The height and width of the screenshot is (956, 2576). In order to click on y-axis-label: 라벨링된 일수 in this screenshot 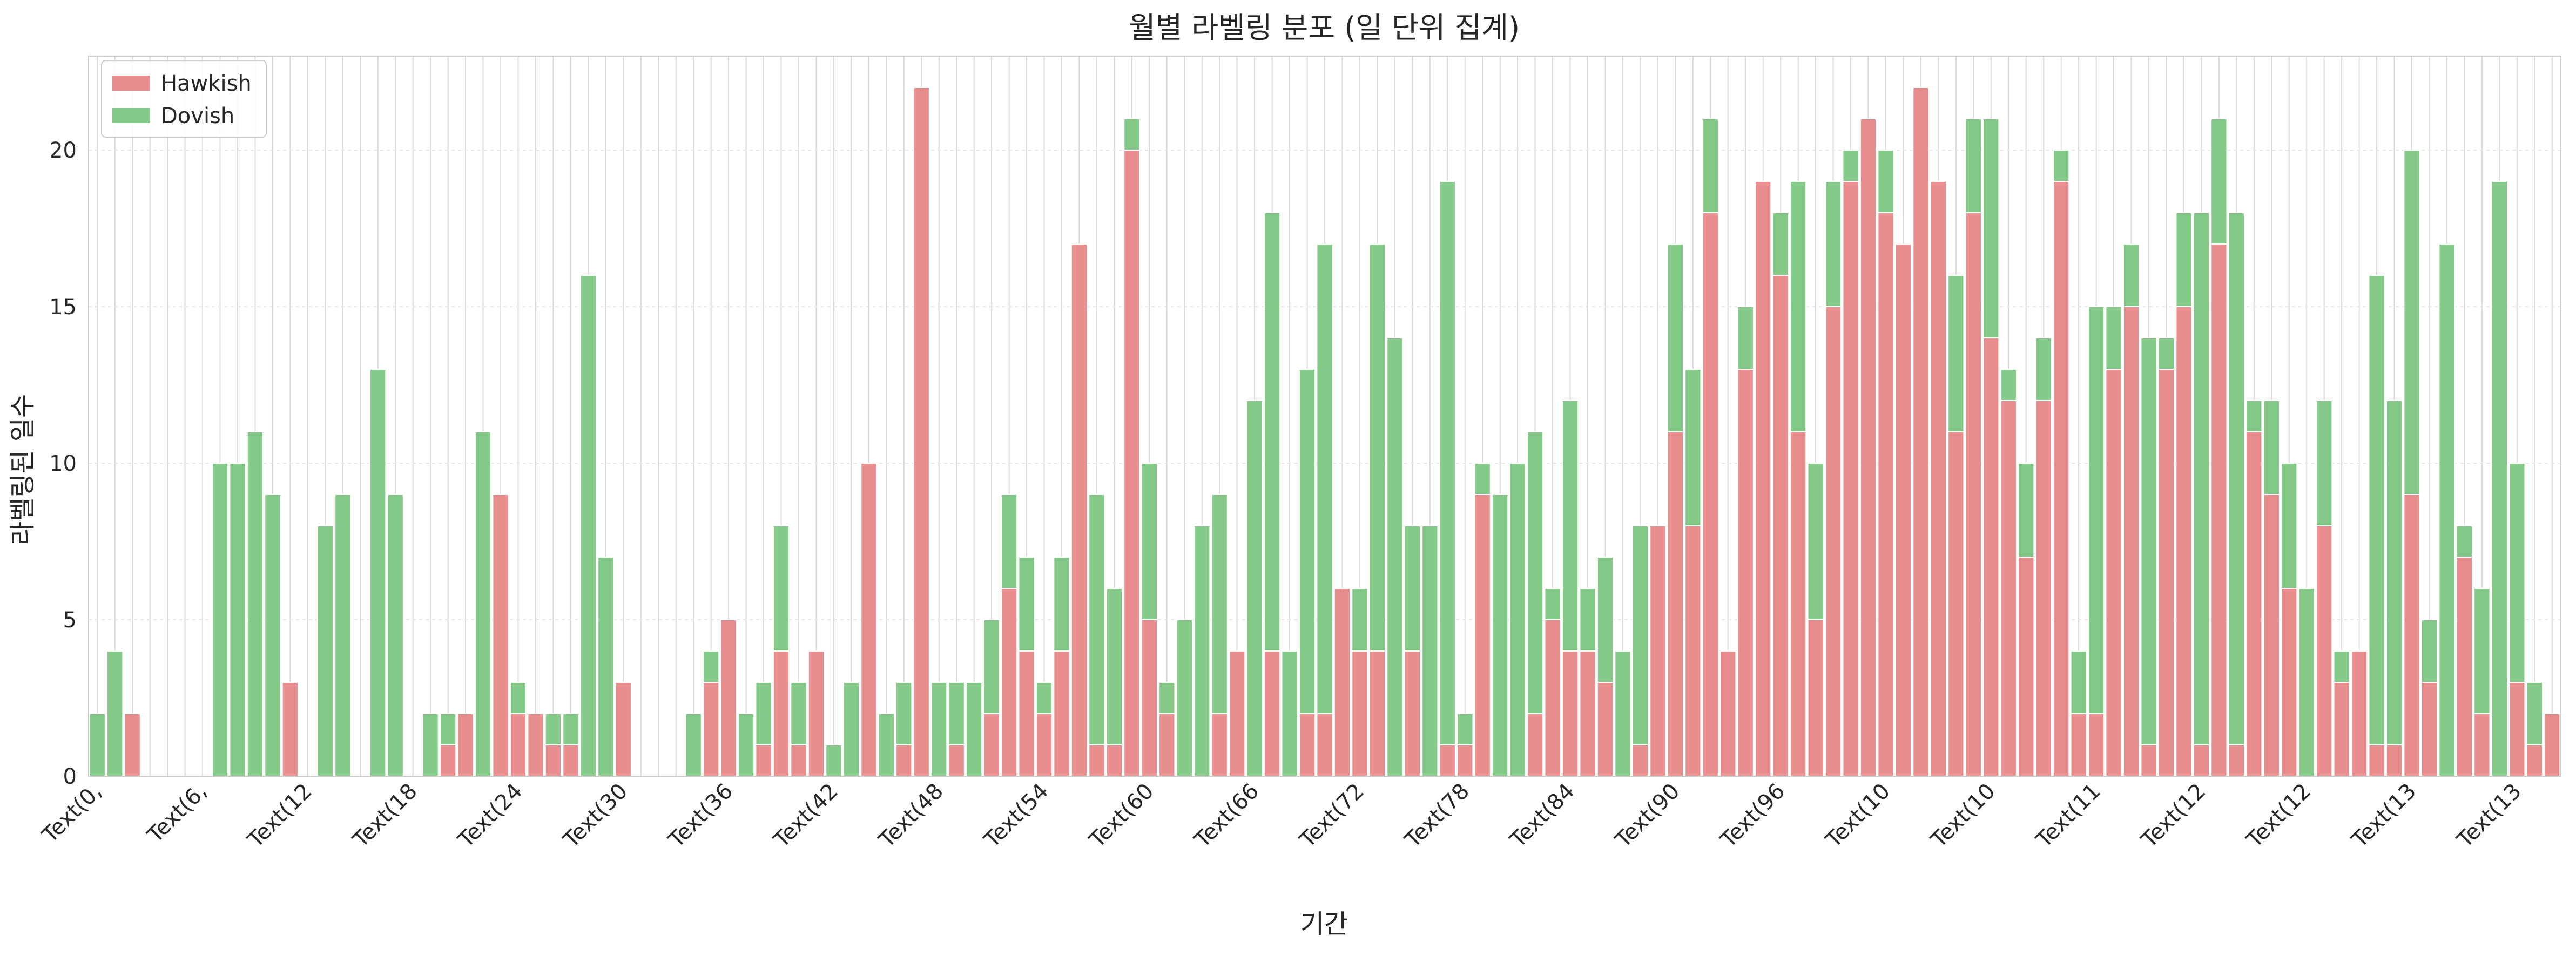, I will do `click(23, 470)`.